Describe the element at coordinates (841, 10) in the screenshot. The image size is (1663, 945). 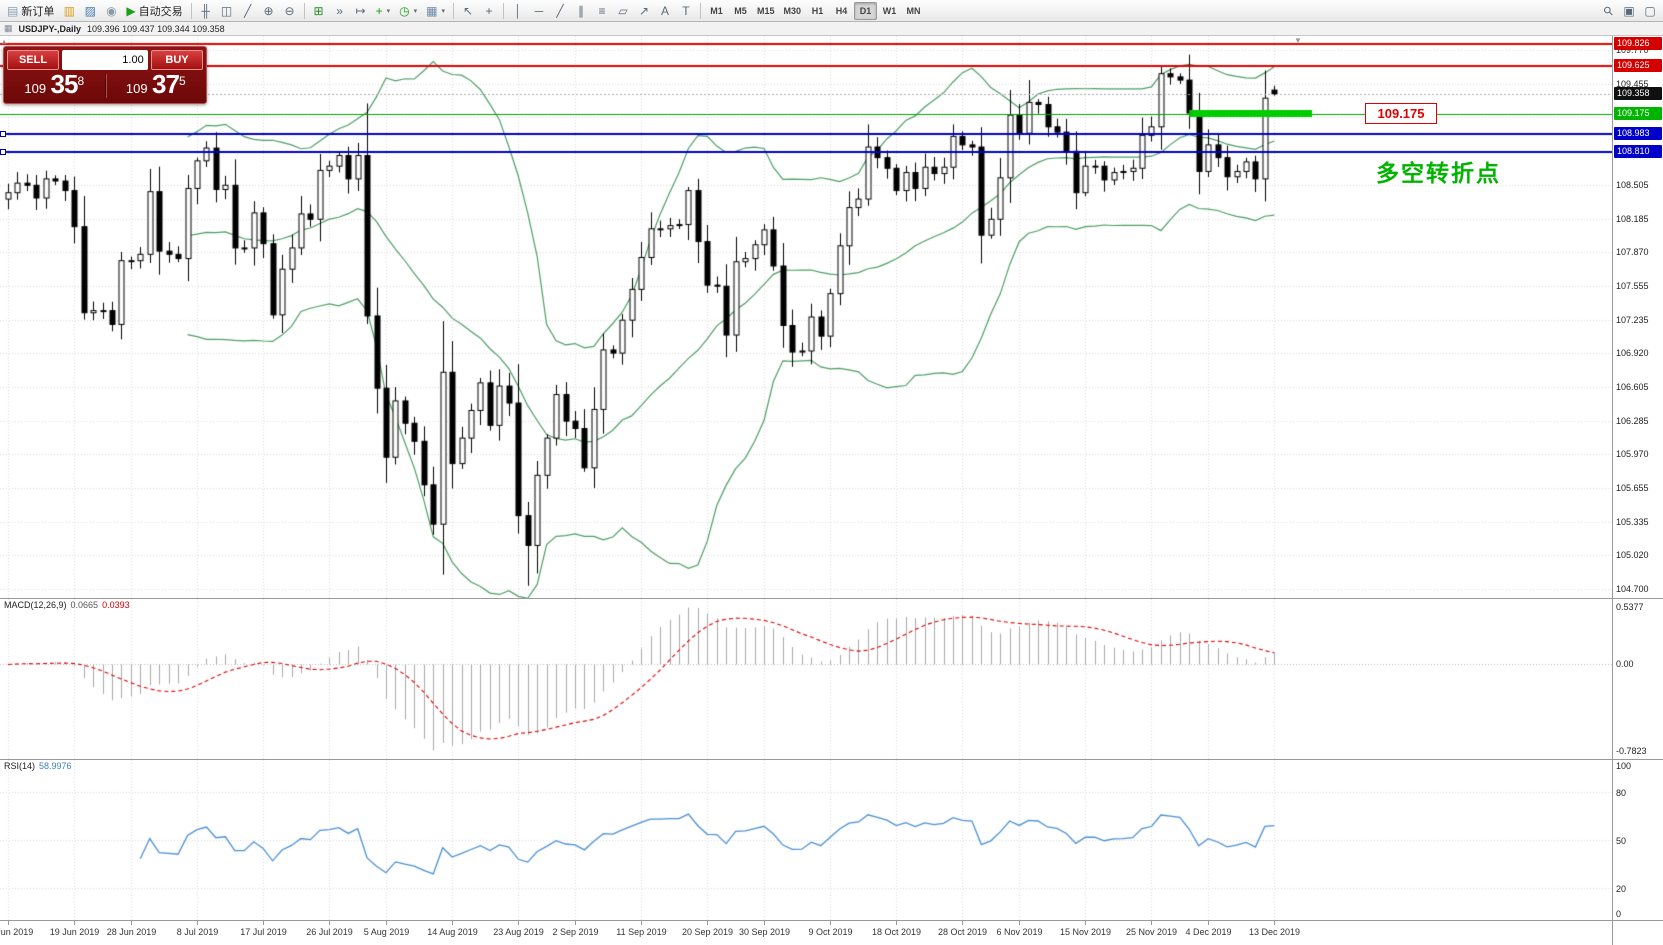
I see `timeframe-h4-button: H4` at that location.